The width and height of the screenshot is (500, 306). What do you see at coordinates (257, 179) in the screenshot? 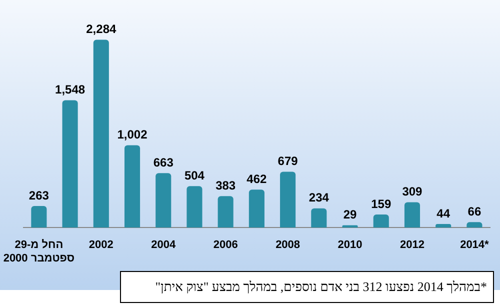
I see `data-label: 462` at bounding box center [257, 179].